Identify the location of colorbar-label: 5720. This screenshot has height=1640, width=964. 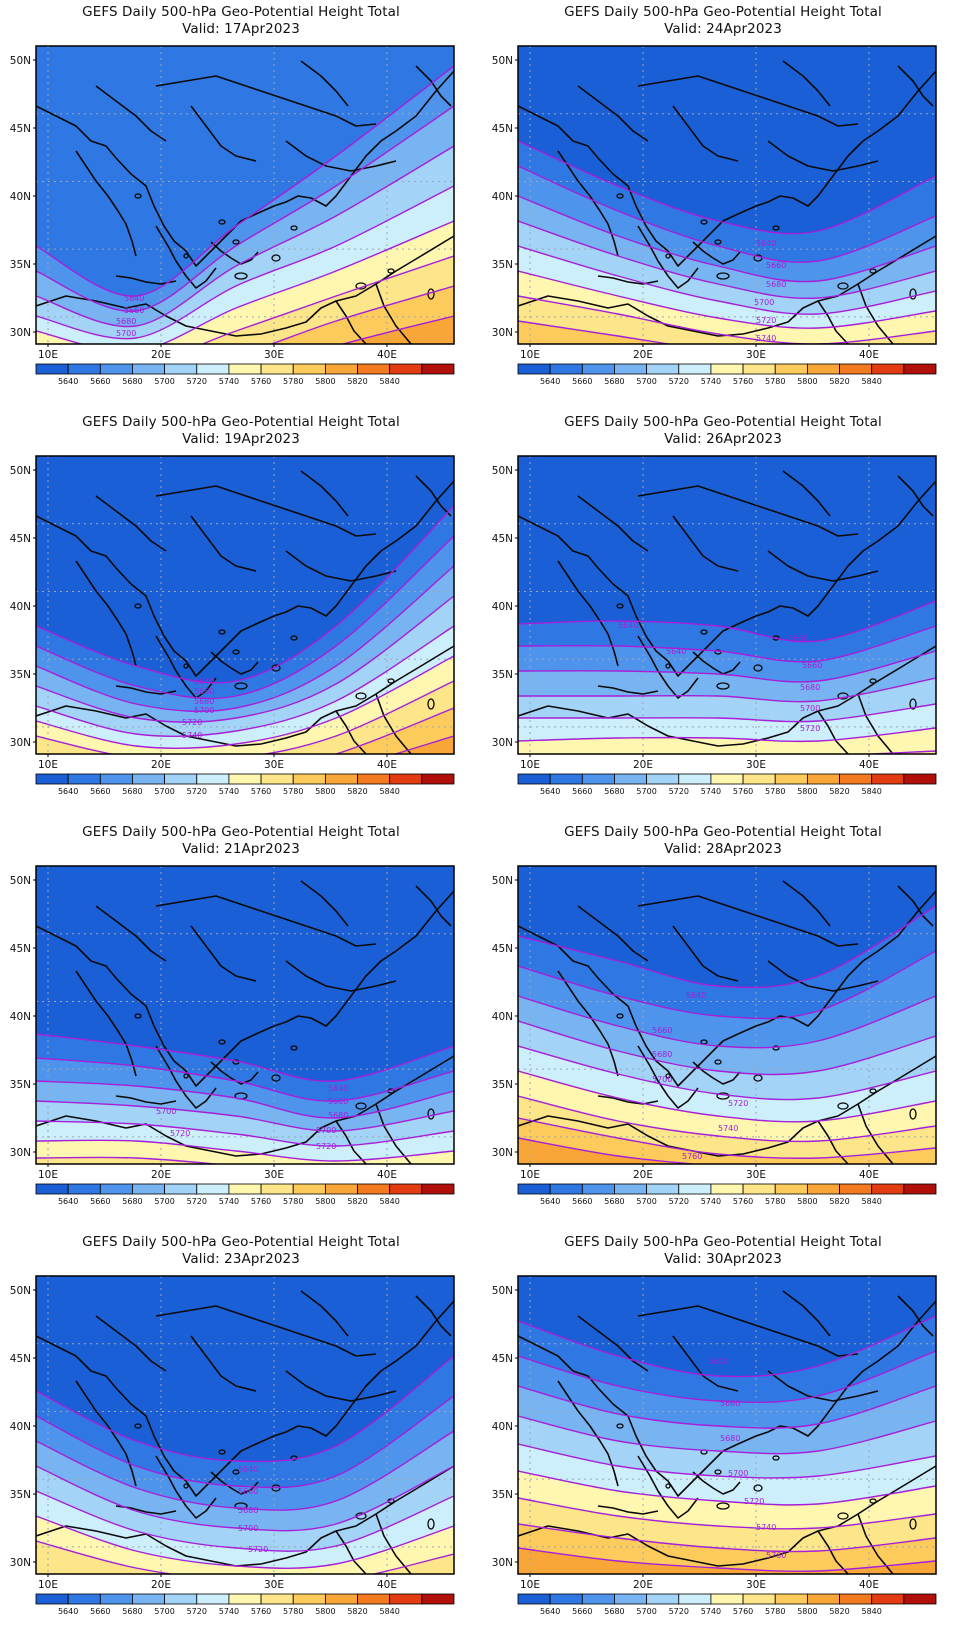
(197, 1611).